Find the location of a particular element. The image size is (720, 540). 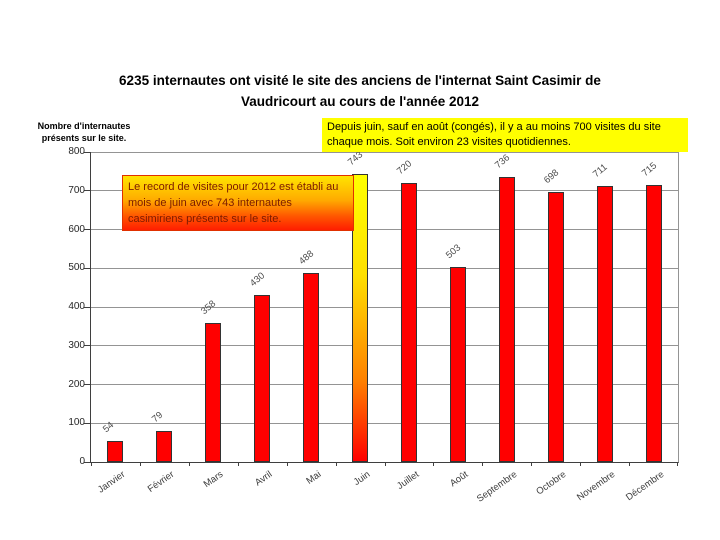

x-axis-label: Mars is located at coordinates (213, 480).